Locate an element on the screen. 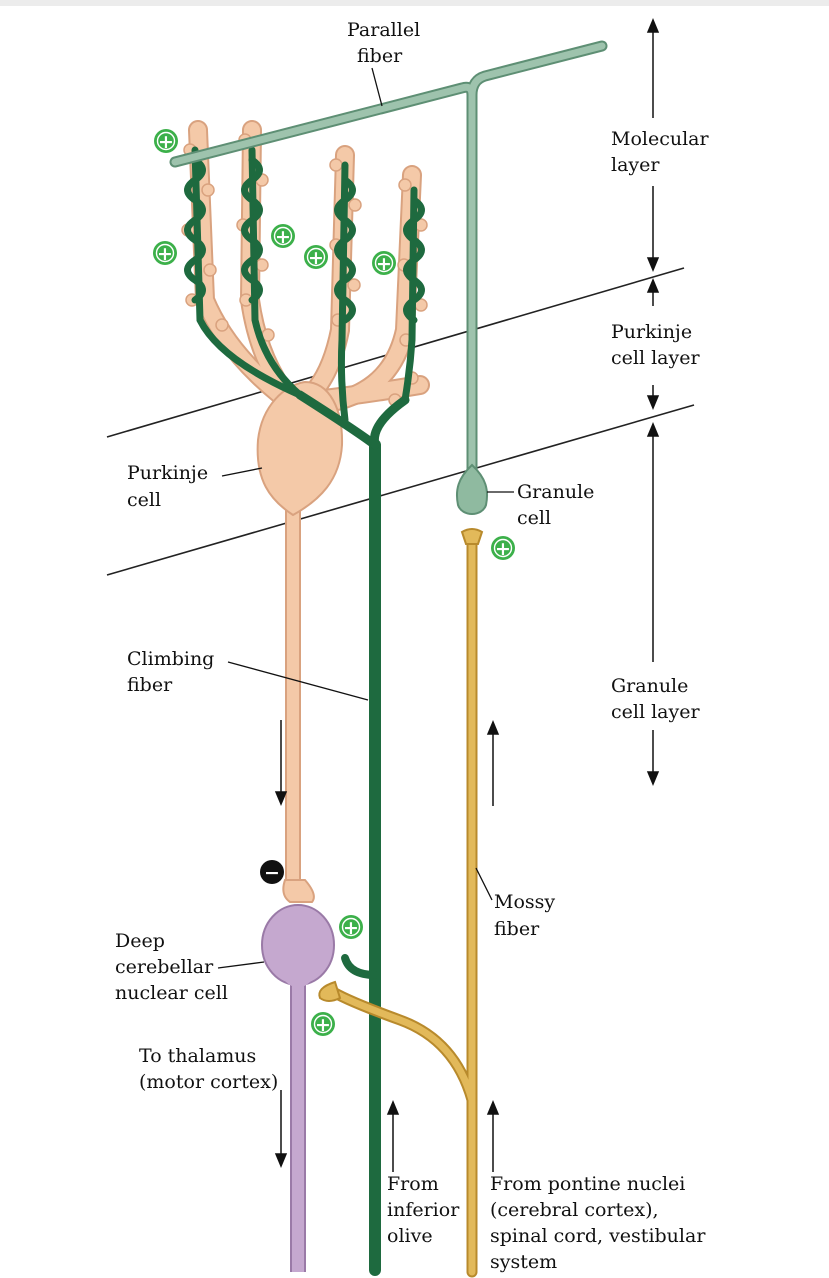 This screenshot has height=1278, width=829. to-thalamus-label: (motor cortex) is located at coordinates (208, 1082).